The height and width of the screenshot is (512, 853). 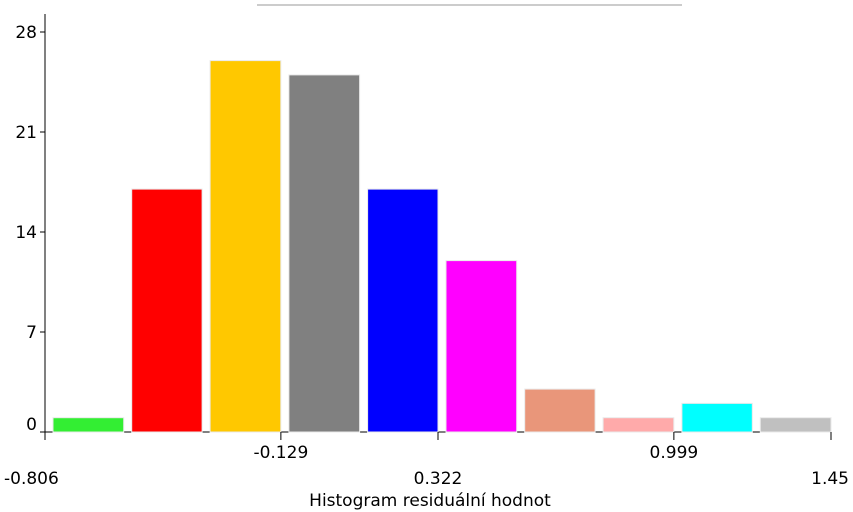 What do you see at coordinates (26, 133) in the screenshot?
I see `y-tick-label: 21` at bounding box center [26, 133].